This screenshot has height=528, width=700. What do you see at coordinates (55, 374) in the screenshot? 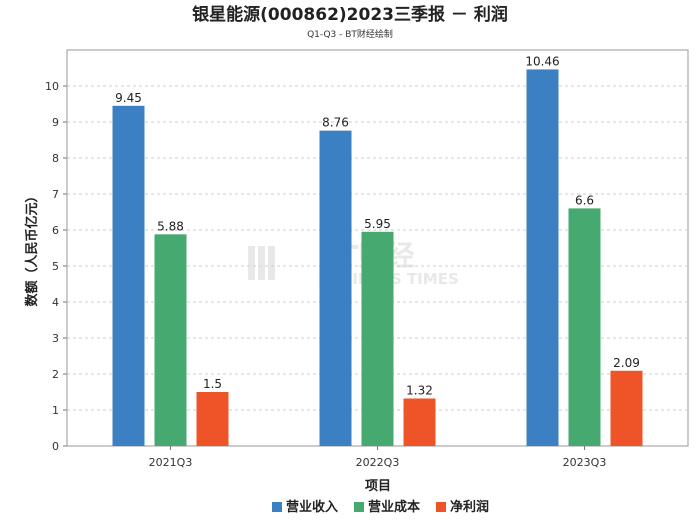
I see `y-tick-label: 2` at bounding box center [55, 374].